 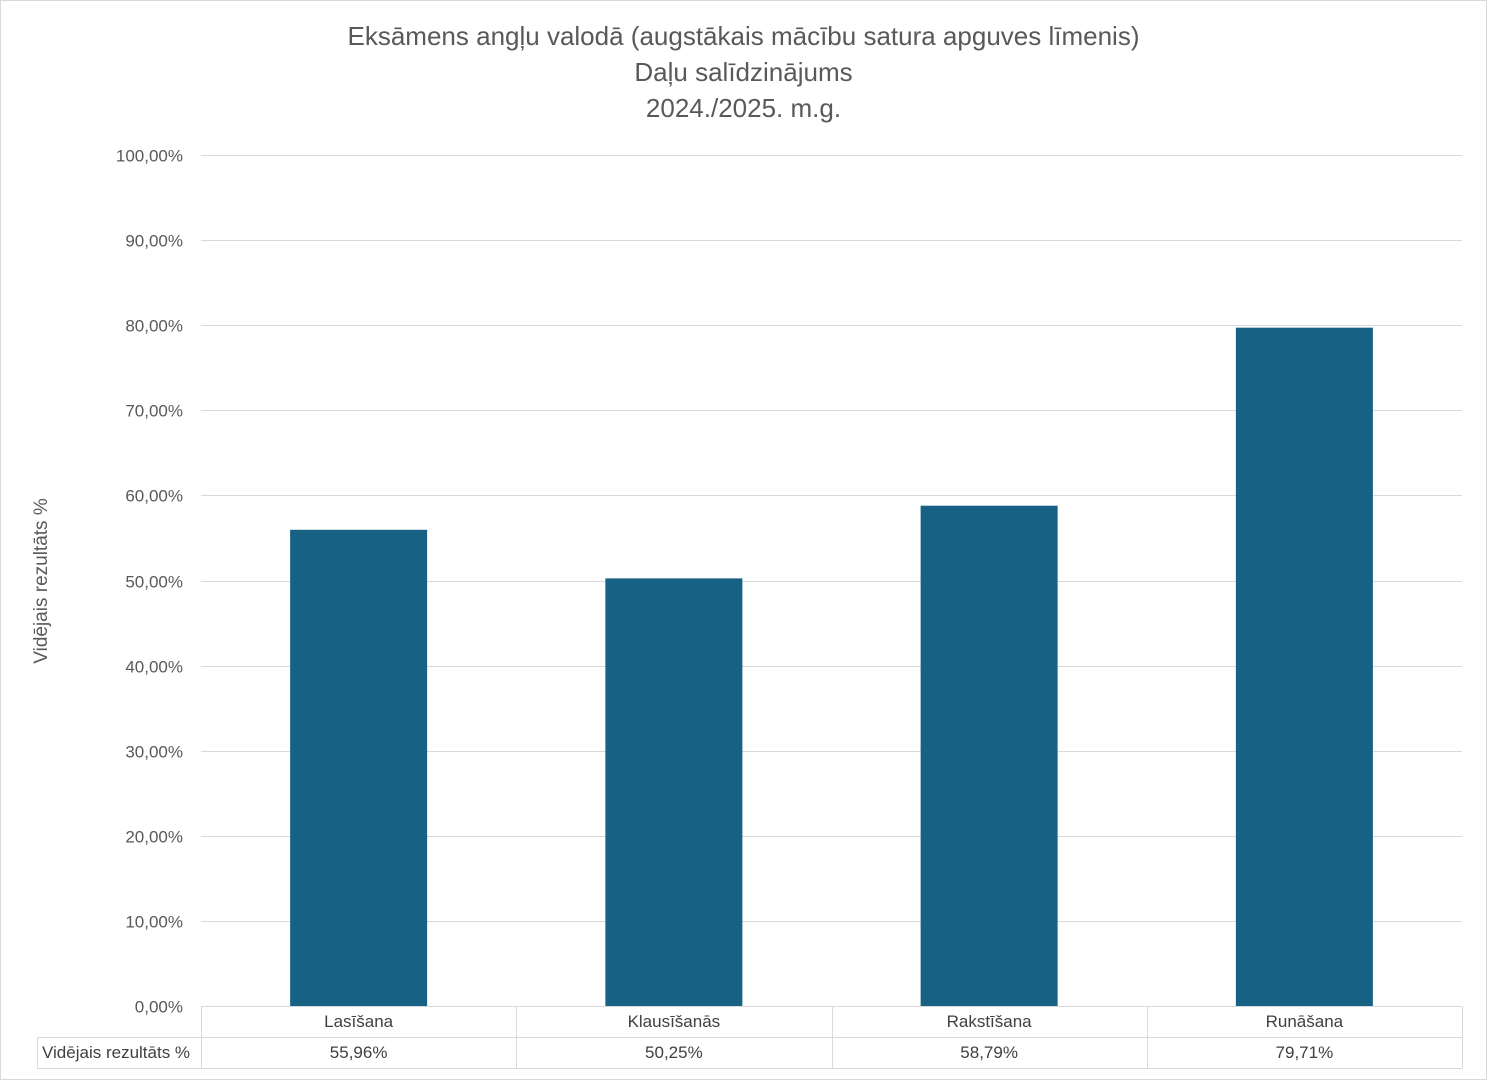 What do you see at coordinates (990, 1021) in the screenshot?
I see `x-tick-label: Rakstīšana` at bounding box center [990, 1021].